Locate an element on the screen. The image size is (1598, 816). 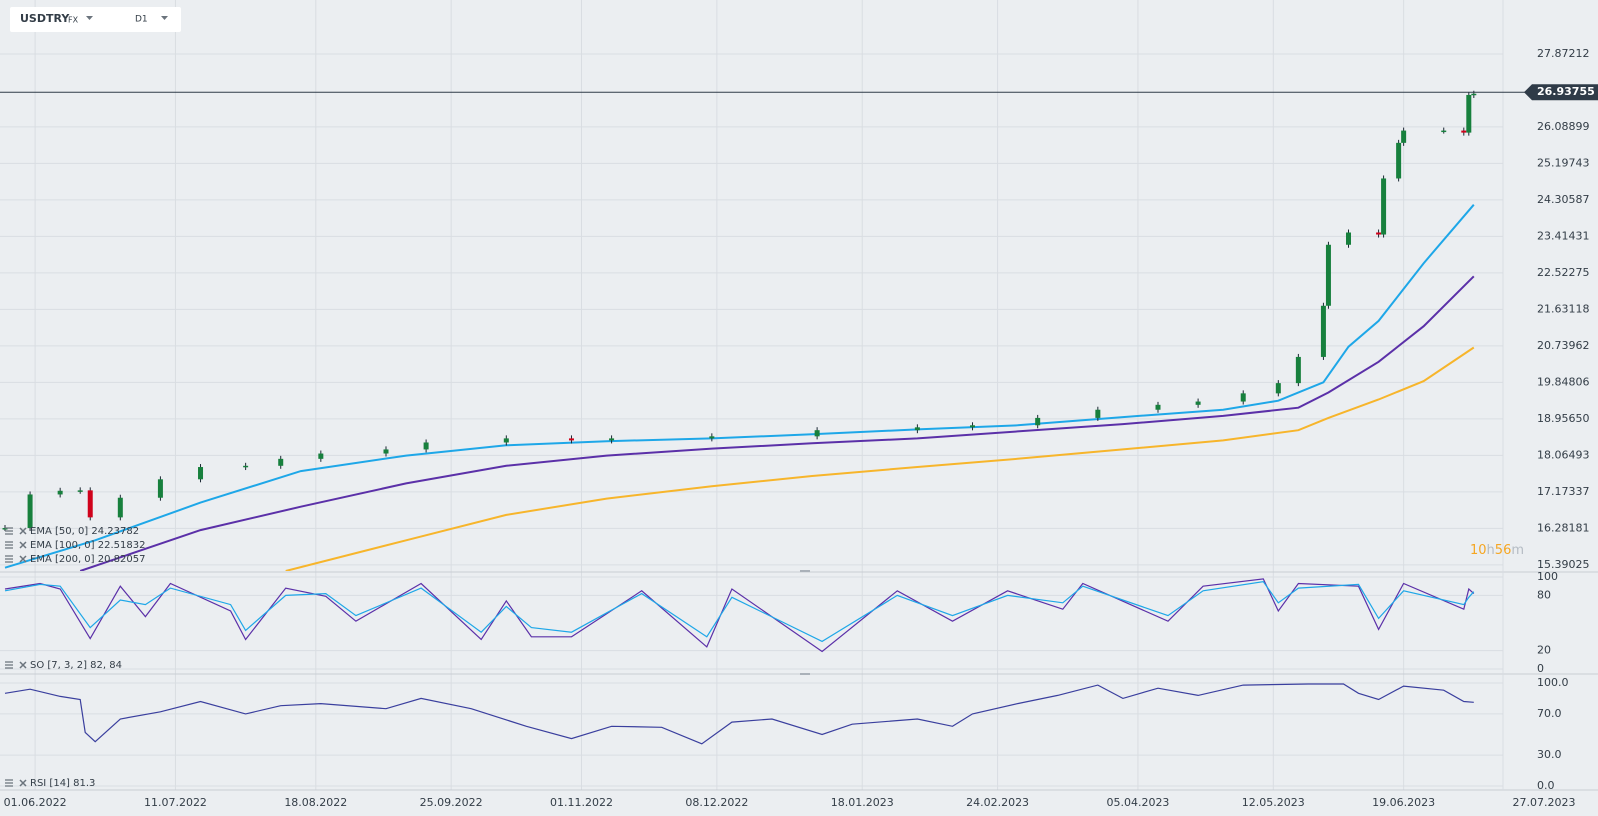
symbol-box is located at coordinates (95, 19).